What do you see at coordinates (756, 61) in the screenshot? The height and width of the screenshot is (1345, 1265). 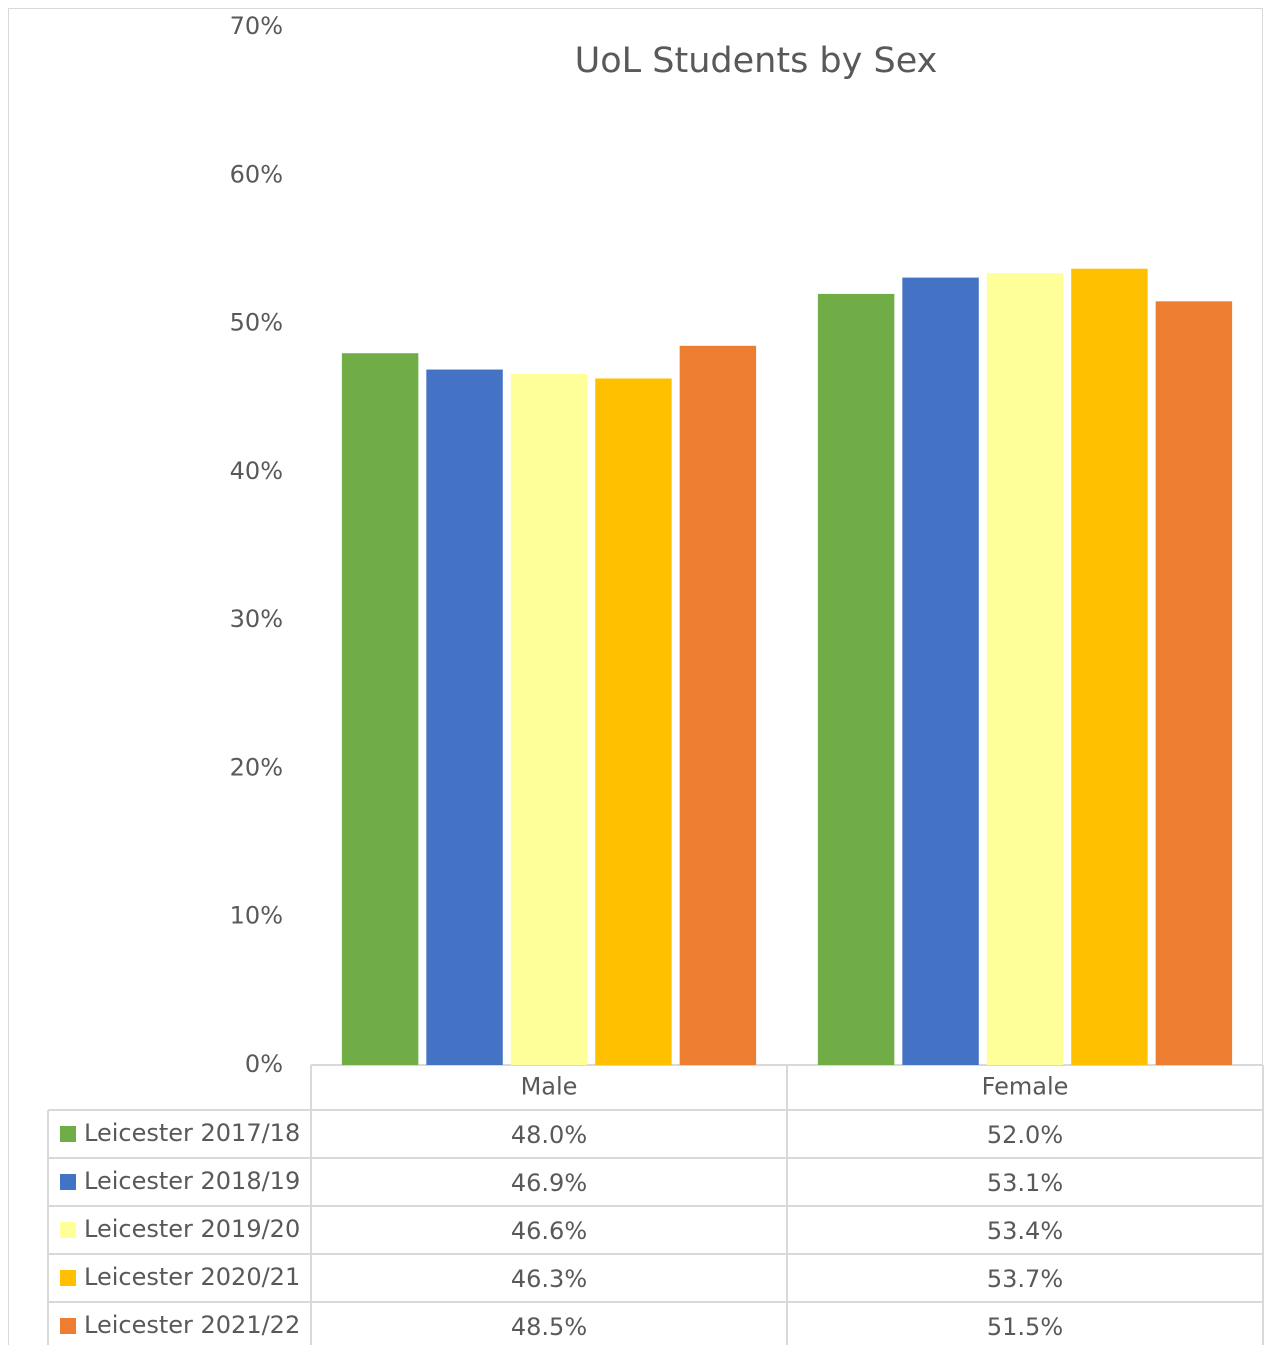 I see `chart-title: UoL Students by Sex` at bounding box center [756, 61].